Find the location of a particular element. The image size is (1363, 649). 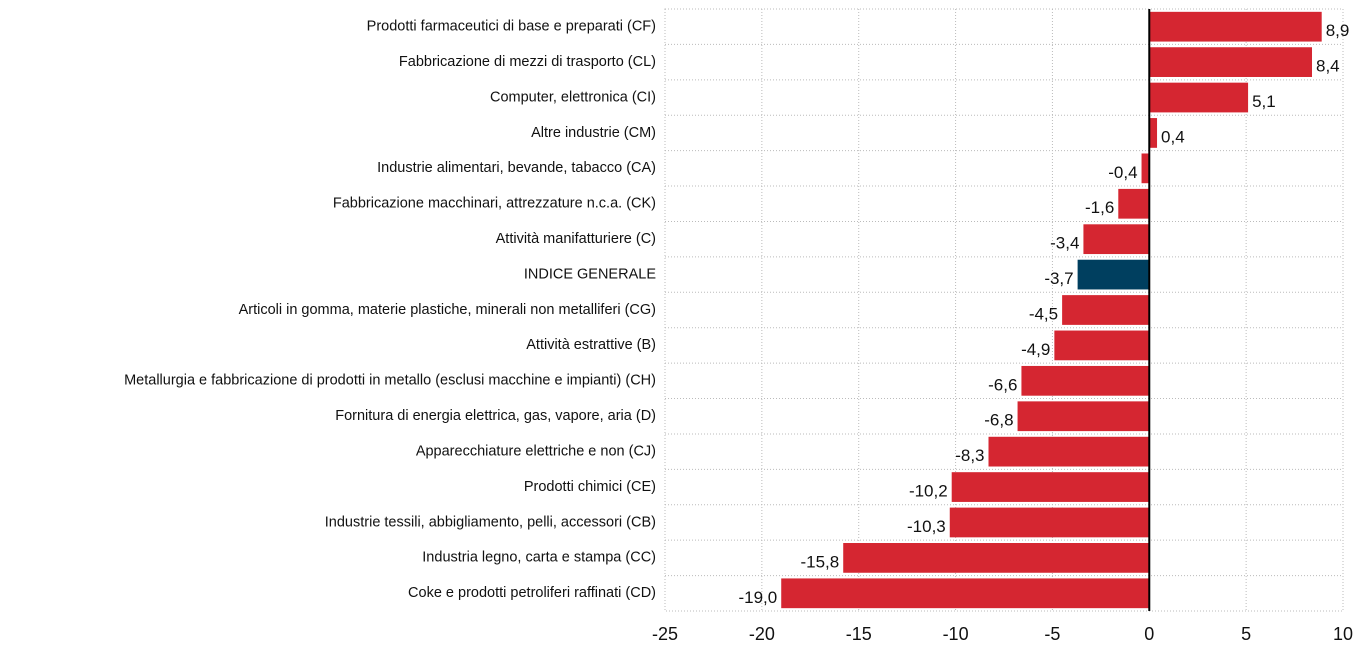

value-label: -6,6 is located at coordinates (1002, 384).